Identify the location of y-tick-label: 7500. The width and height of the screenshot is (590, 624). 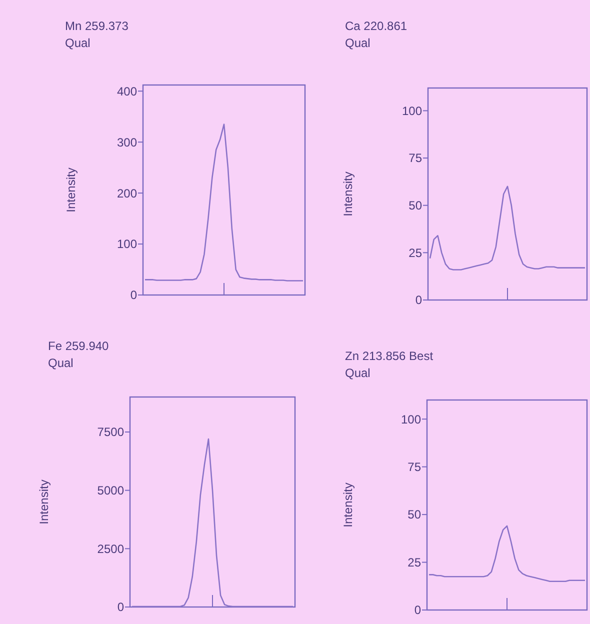
(110, 432).